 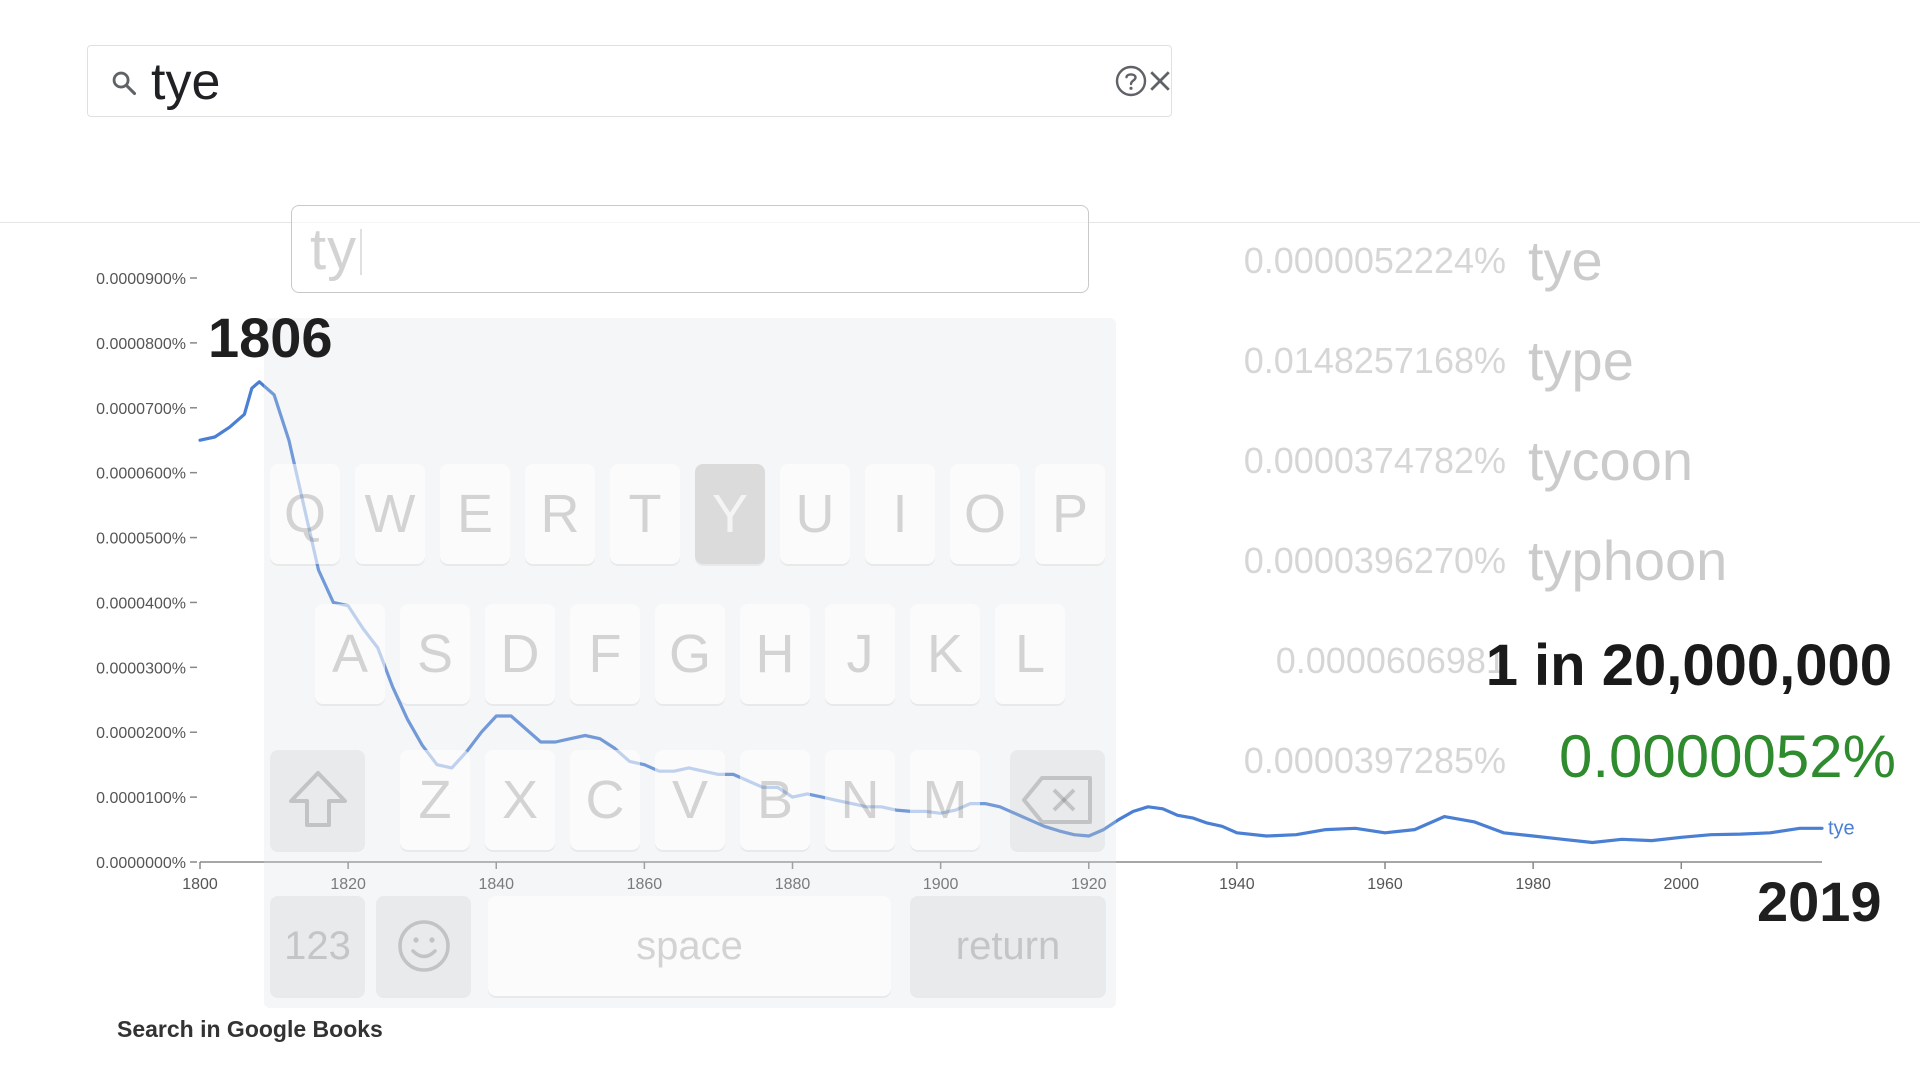 I want to click on x-tick-label: 1920, so click(x=1089, y=884).